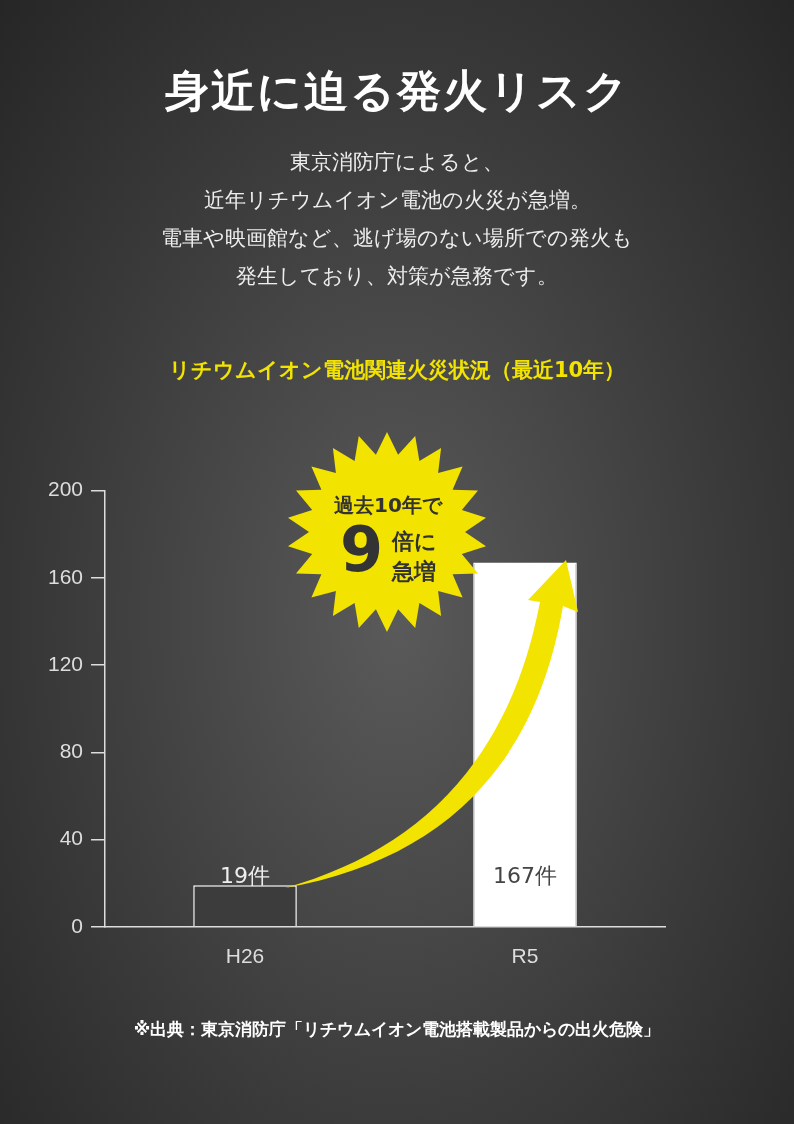 The image size is (794, 1124). I want to click on text: 近年リチウムイオン電池の火災が急増。, so click(397, 200).